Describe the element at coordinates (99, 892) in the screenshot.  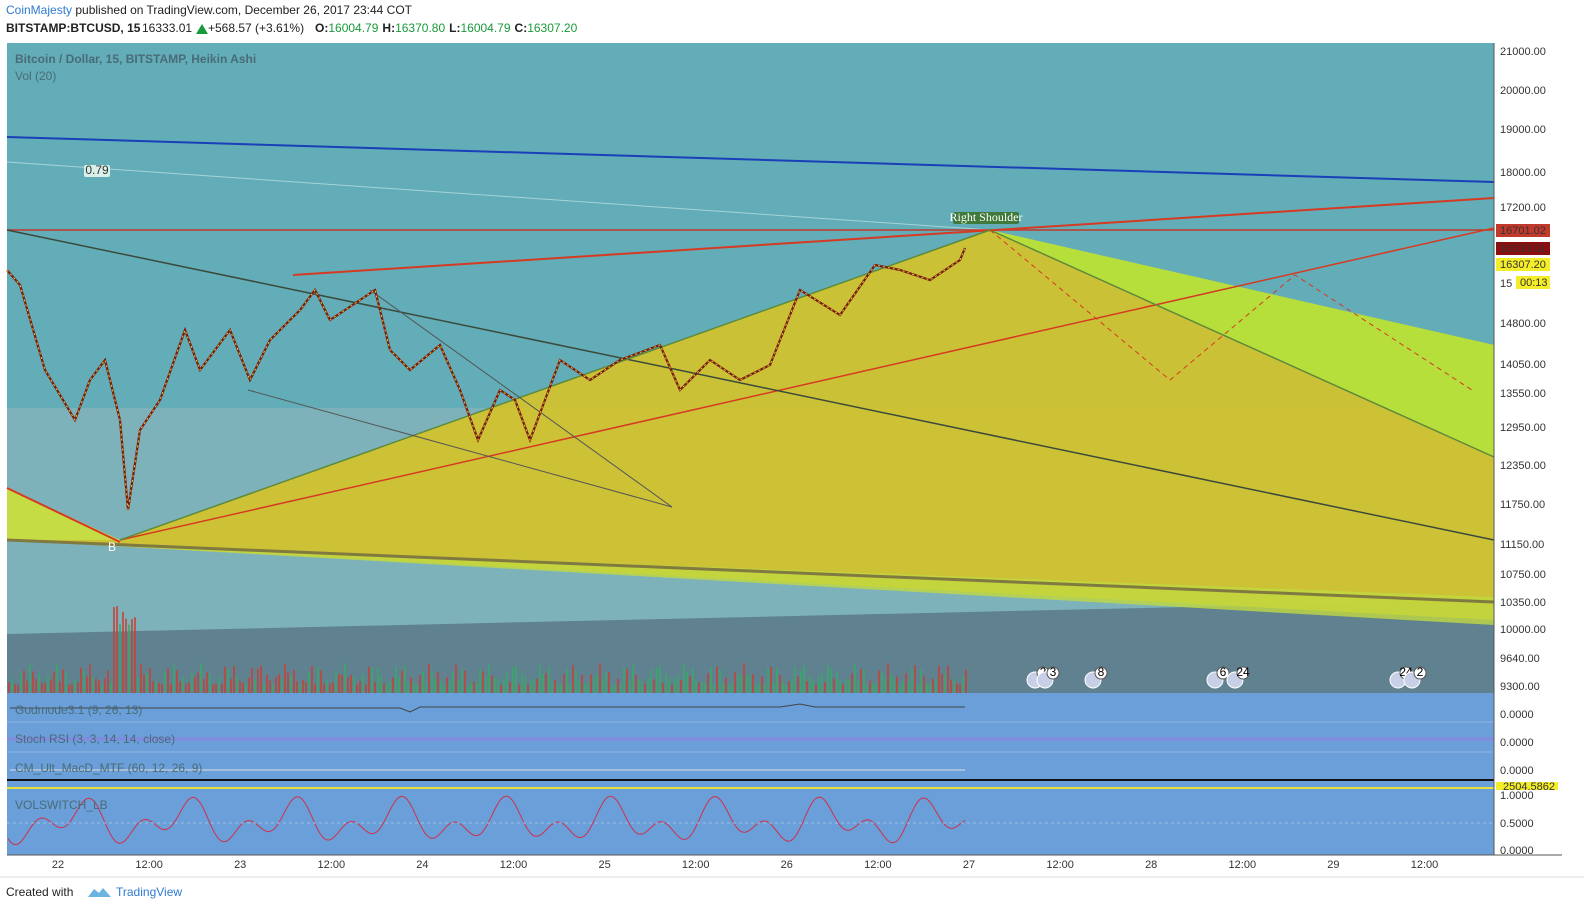
I see `brand-logo` at that location.